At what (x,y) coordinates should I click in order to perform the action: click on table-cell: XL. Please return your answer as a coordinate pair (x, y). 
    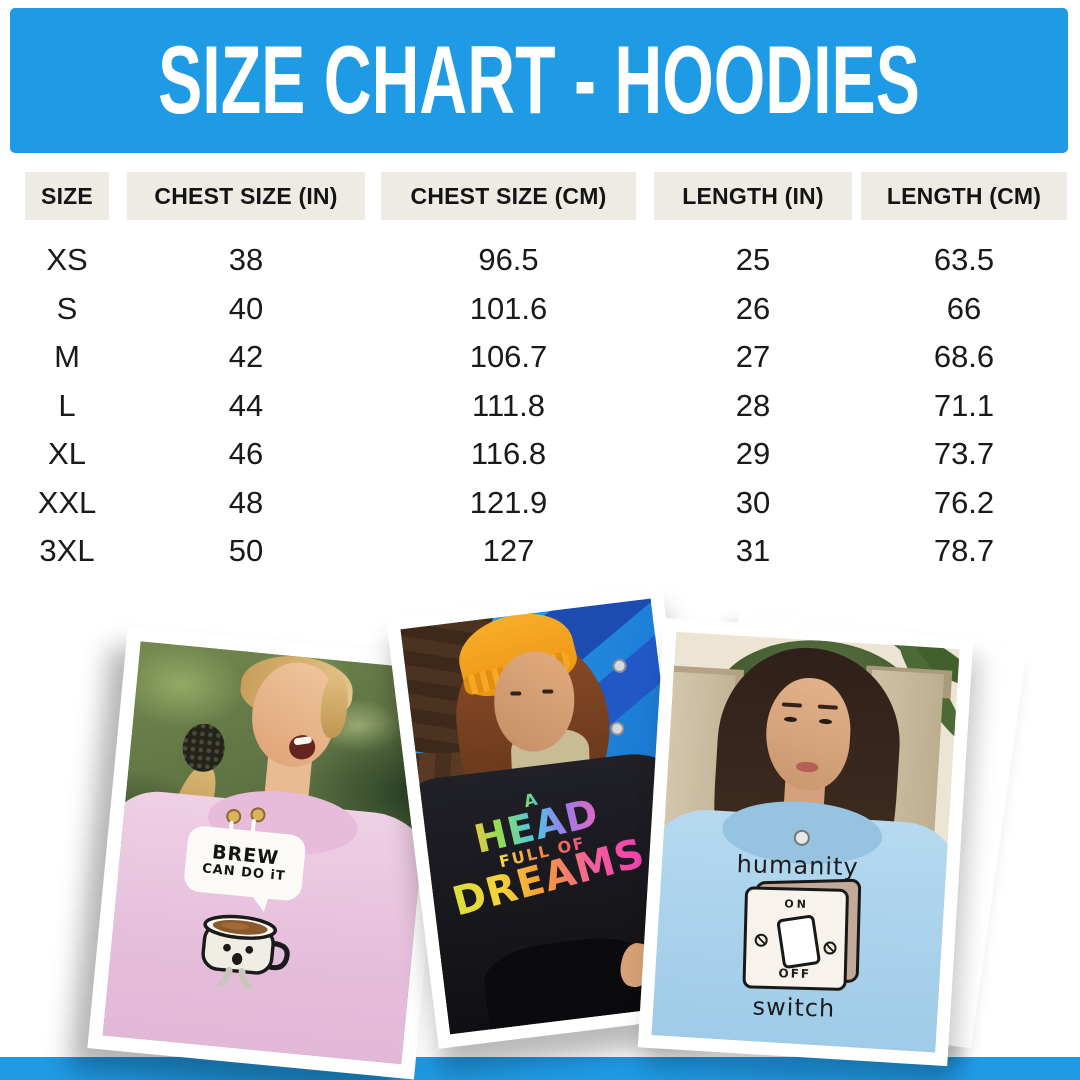
    Looking at the image, I should click on (67, 453).